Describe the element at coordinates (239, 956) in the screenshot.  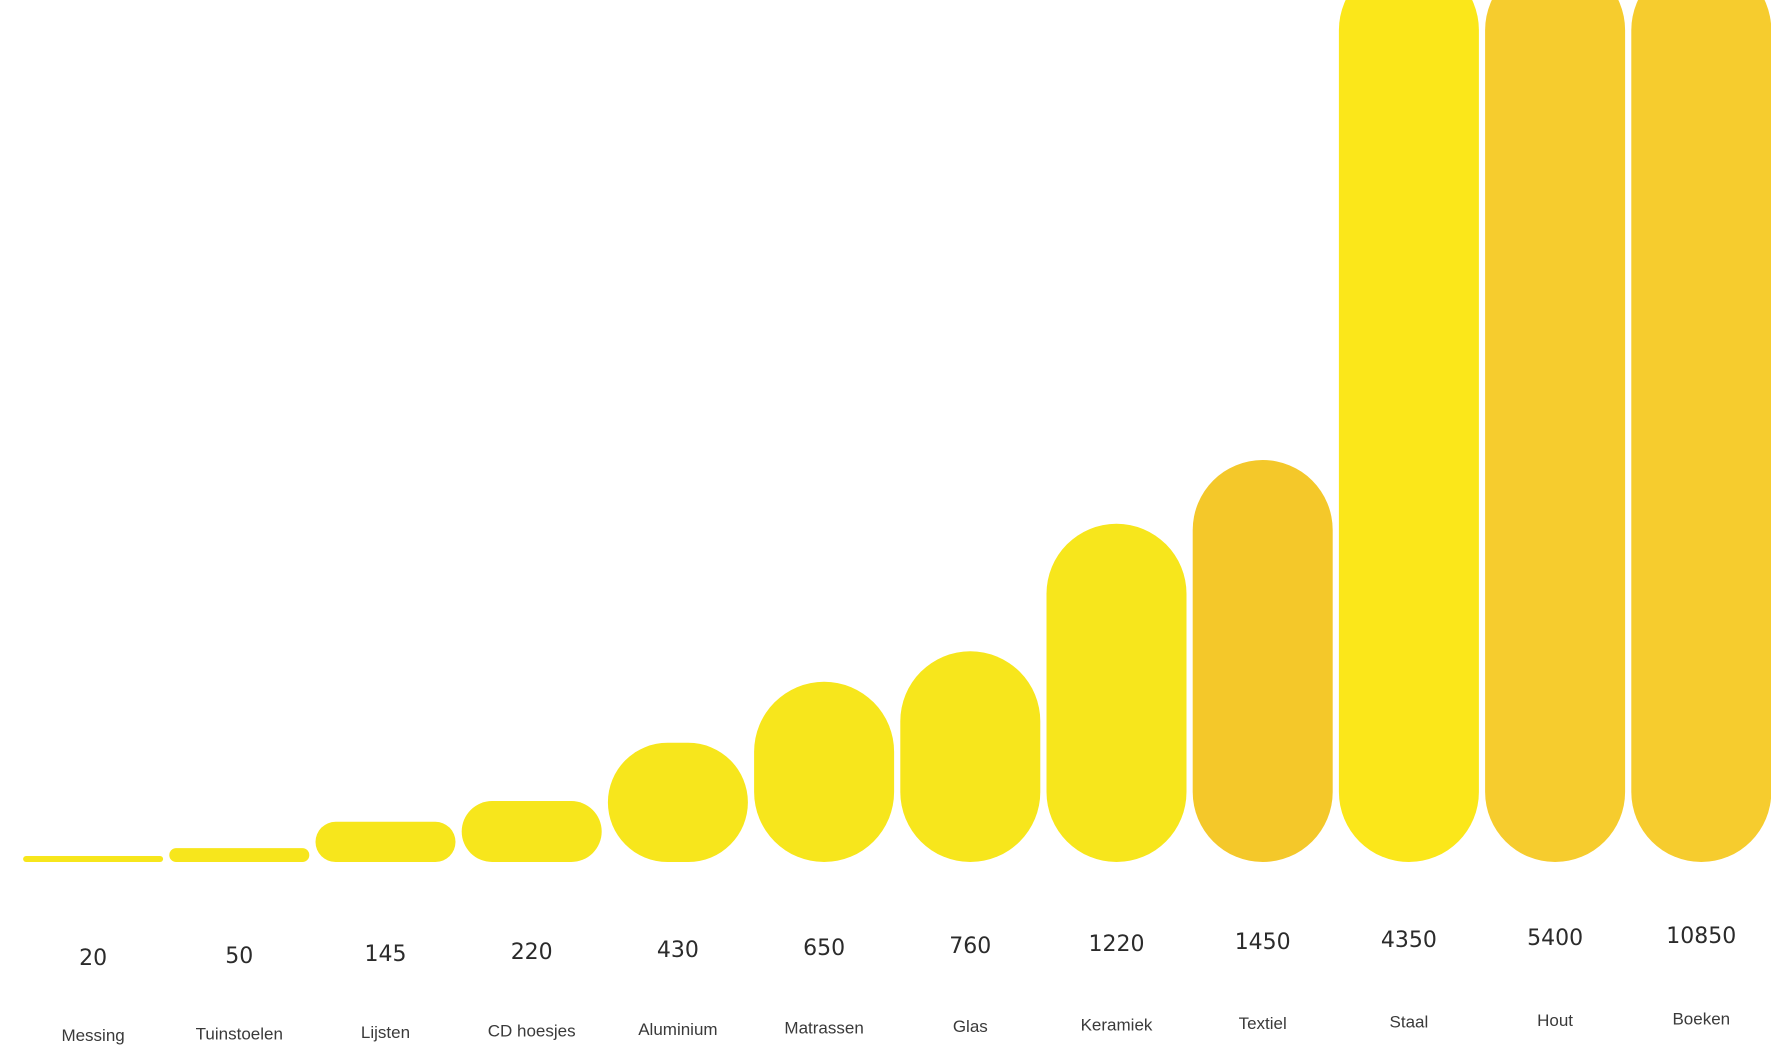
I see `value-label-tuinstoelen: 50` at that location.